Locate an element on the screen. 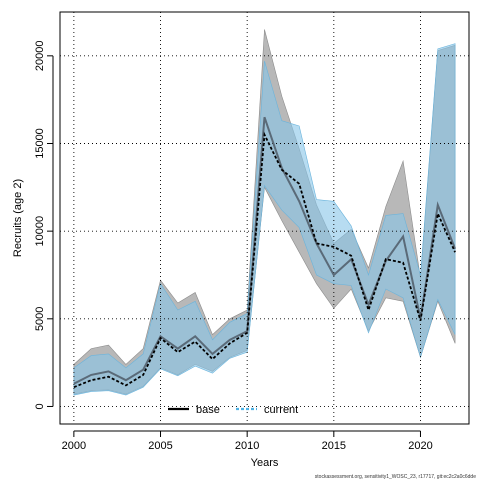 The height and width of the screenshot is (480, 480). x-tick-label: 2000 is located at coordinates (74, 446).